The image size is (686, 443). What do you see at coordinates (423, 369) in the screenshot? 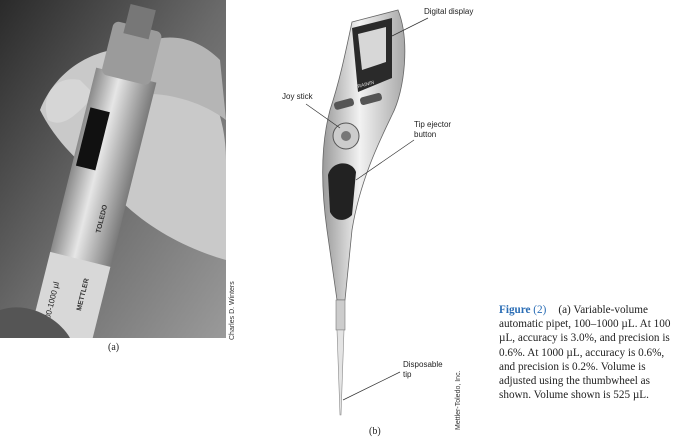
I see `callout-label: Disposable tip` at bounding box center [423, 369].